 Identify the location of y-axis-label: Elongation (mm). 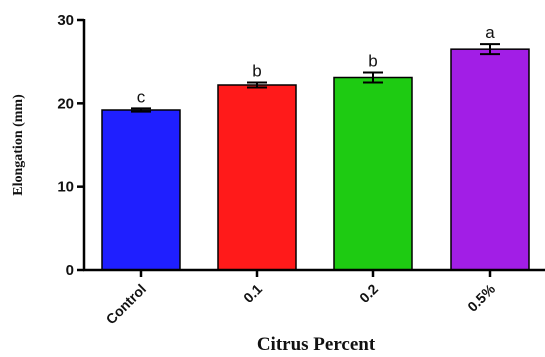
(18, 145).